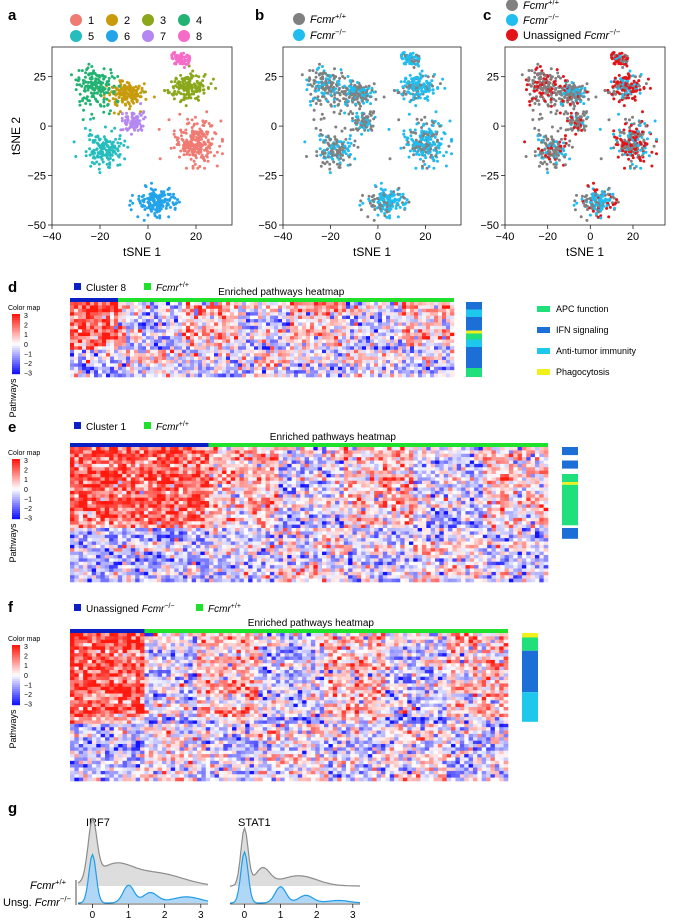  Describe the element at coordinates (378, 237) in the screenshot. I see `x-tick-label: 0` at that location.